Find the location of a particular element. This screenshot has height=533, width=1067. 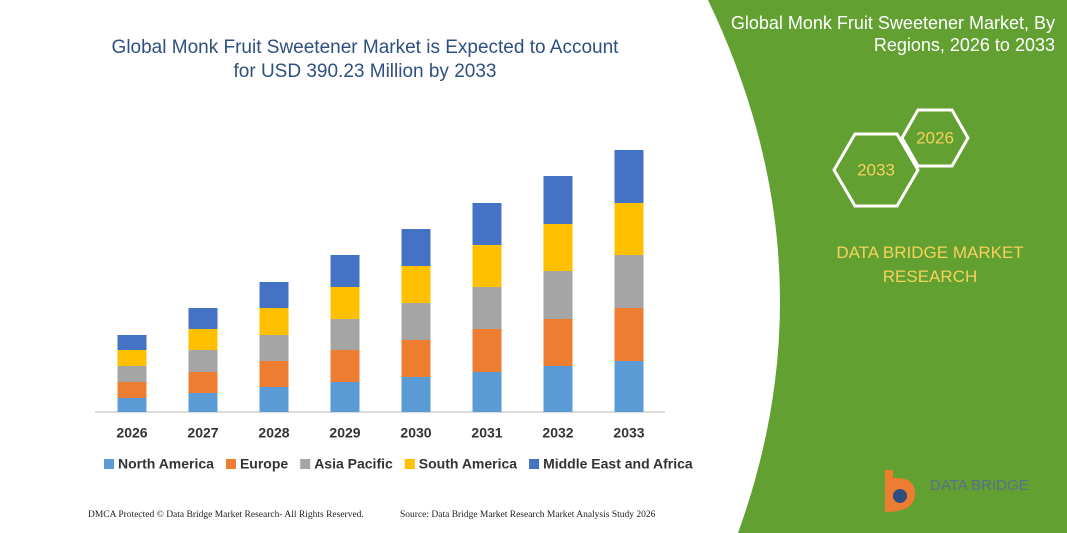

legend-label: Europe is located at coordinates (264, 464).